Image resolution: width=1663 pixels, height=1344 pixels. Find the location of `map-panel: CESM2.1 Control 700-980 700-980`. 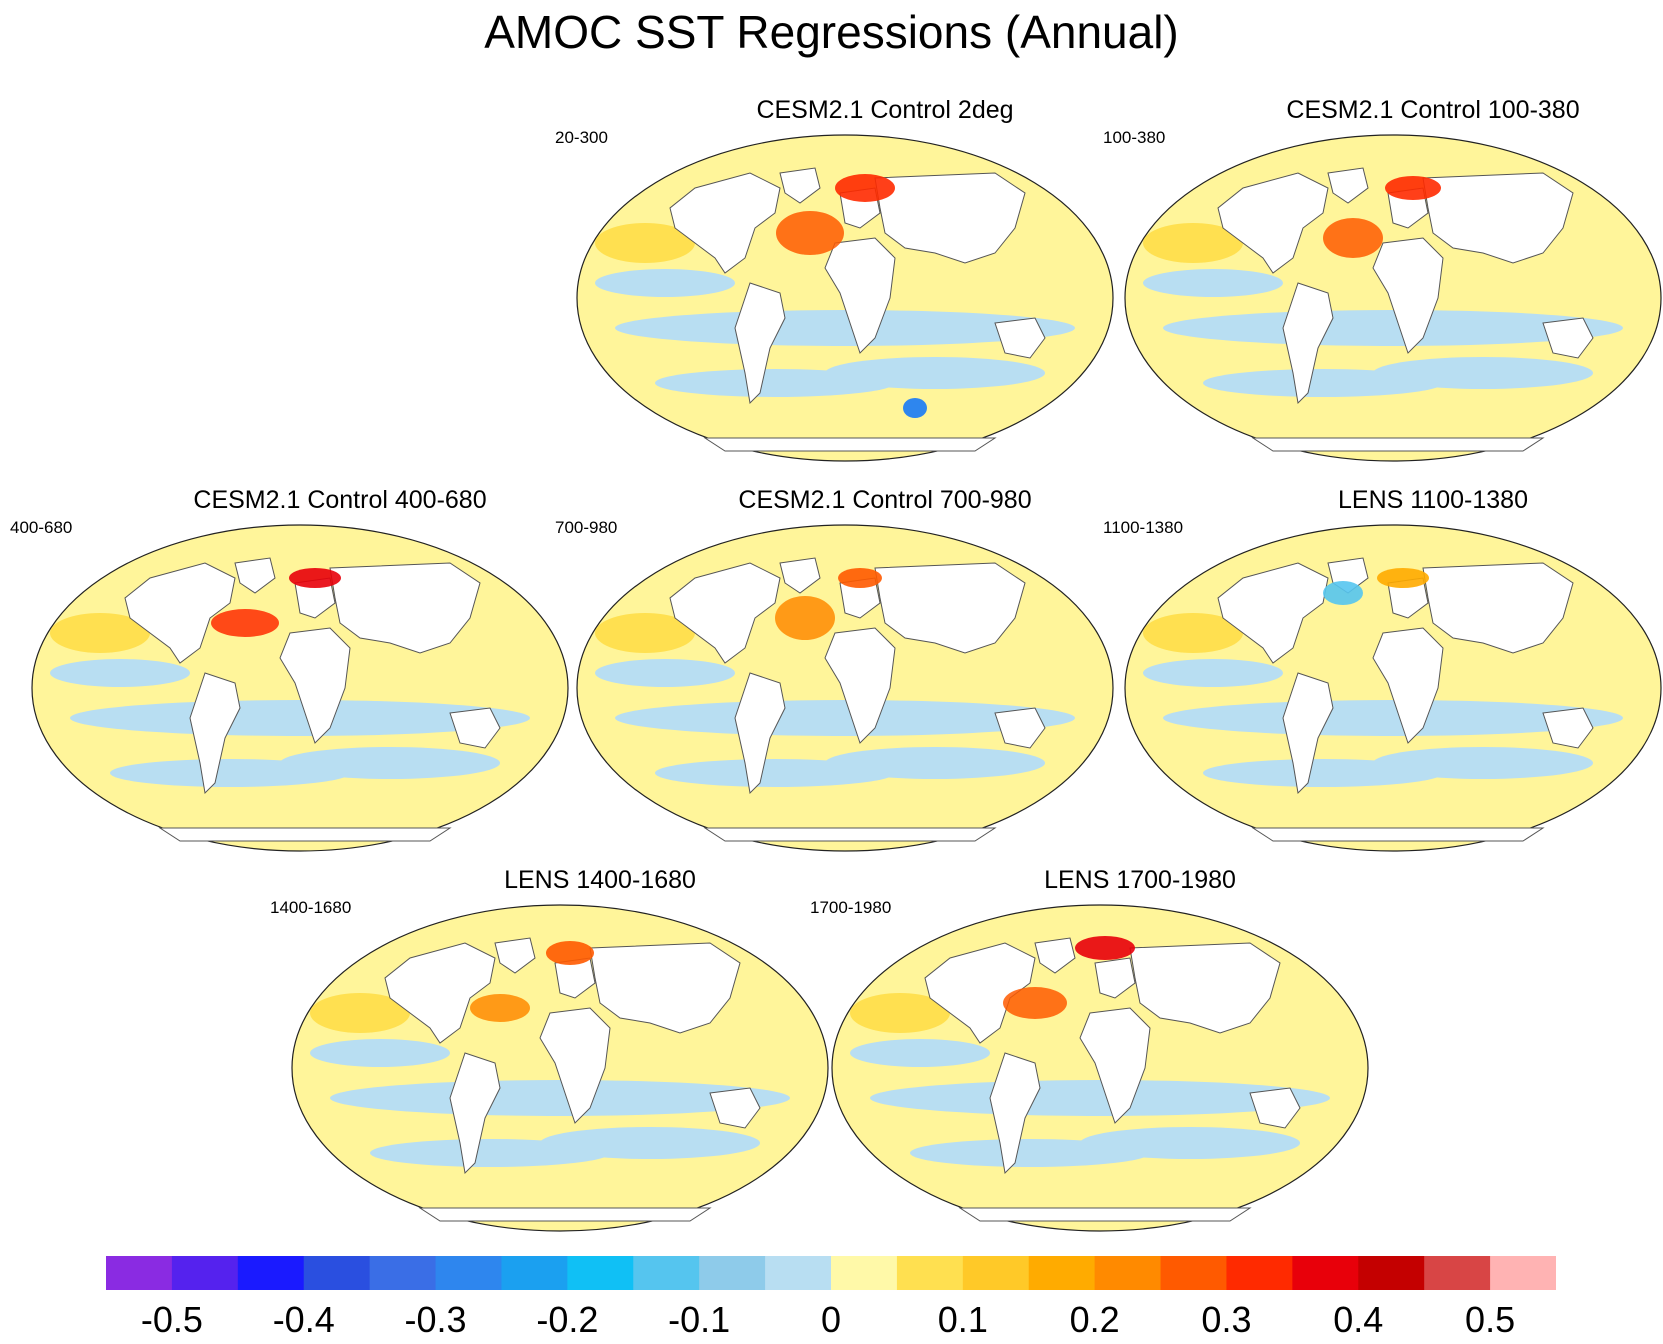

map-panel: CESM2.1 Control 700-980 700-980 is located at coordinates (835, 668).